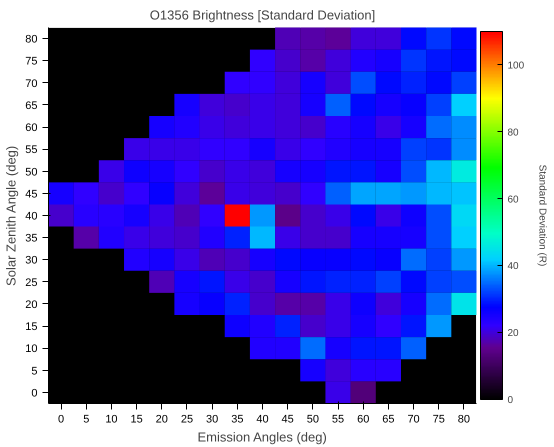  What do you see at coordinates (338, 420) in the screenshot?
I see `x-tick-label: 55` at bounding box center [338, 420].